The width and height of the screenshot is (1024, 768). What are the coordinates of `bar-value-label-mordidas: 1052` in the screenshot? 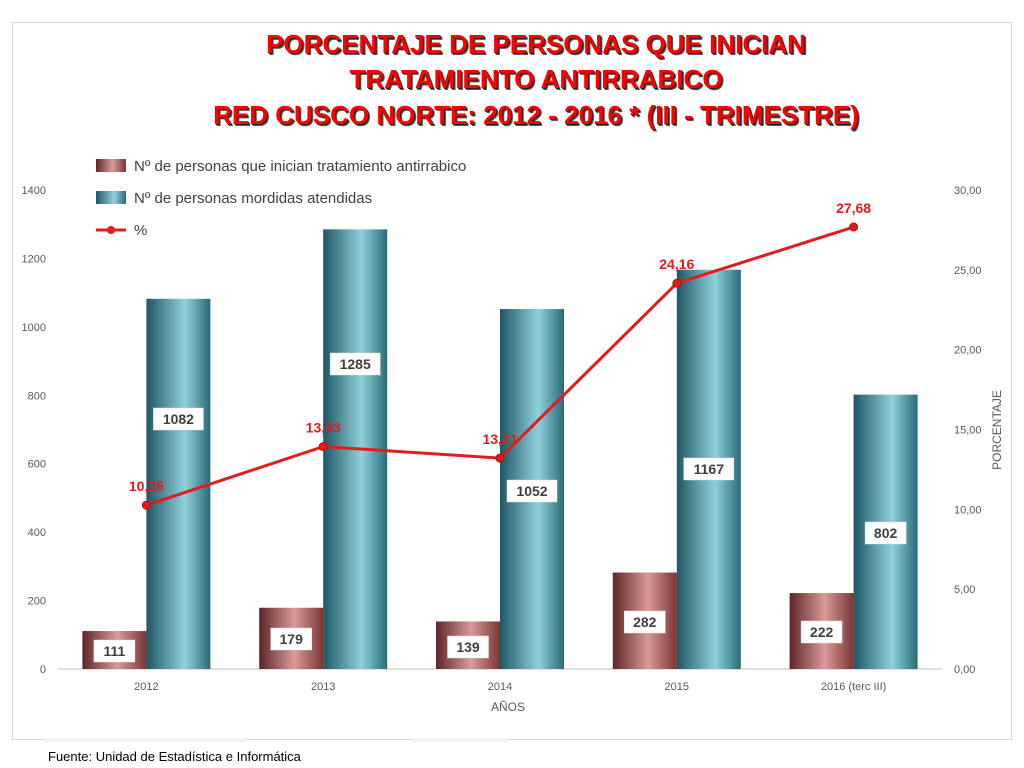 It's located at (531, 491).